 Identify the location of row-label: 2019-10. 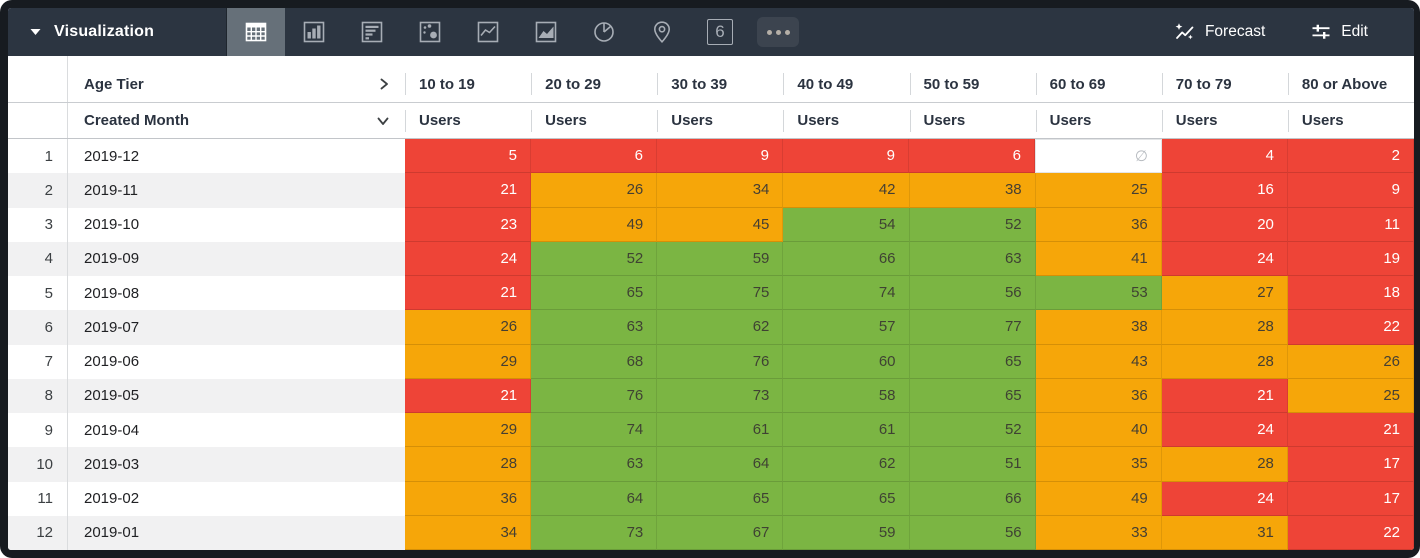
(112, 225).